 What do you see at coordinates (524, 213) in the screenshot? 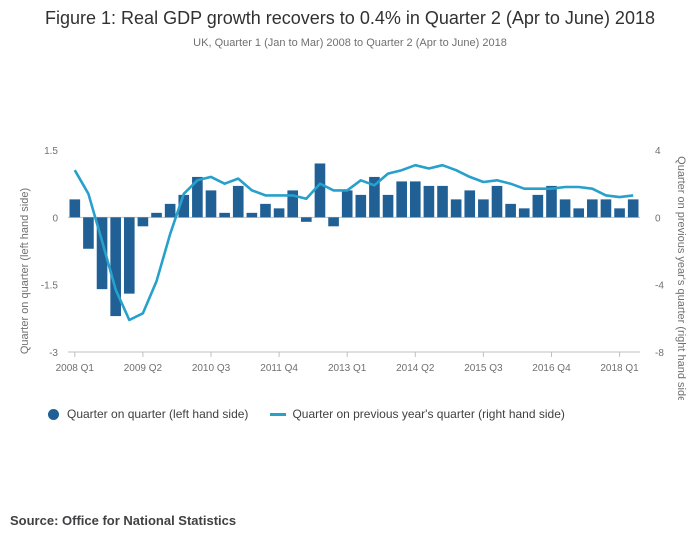
I see `bar-2016-q2` at bounding box center [524, 213].